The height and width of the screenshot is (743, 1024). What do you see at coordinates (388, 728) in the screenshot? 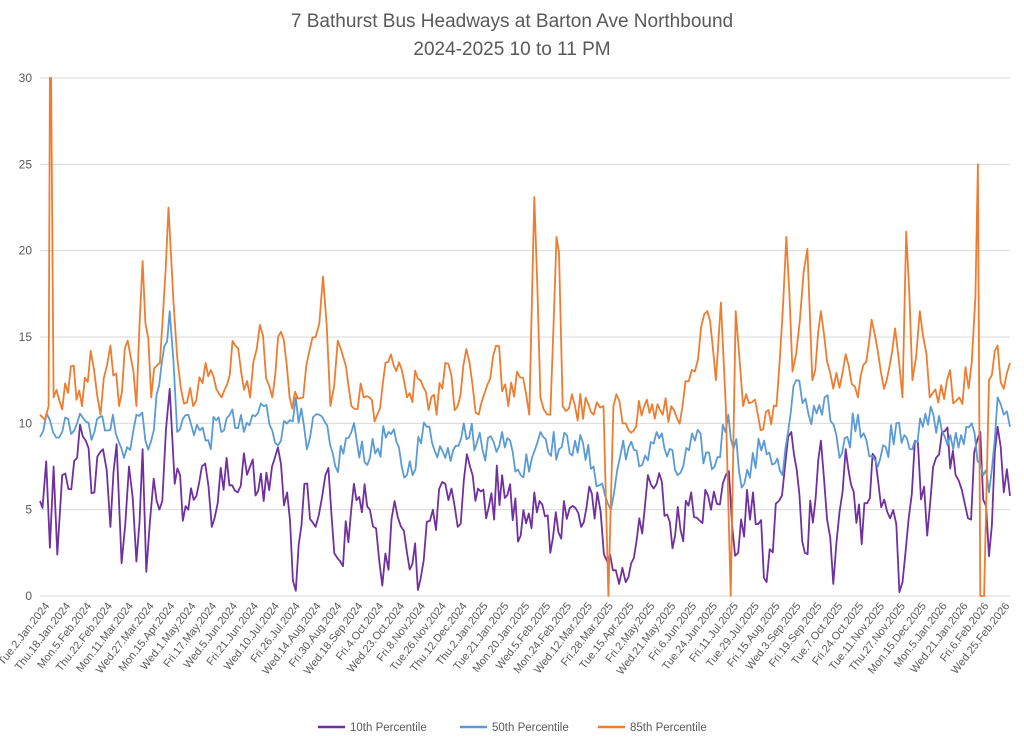
I see `legend-label-10th: 10th Percentile` at bounding box center [388, 728].